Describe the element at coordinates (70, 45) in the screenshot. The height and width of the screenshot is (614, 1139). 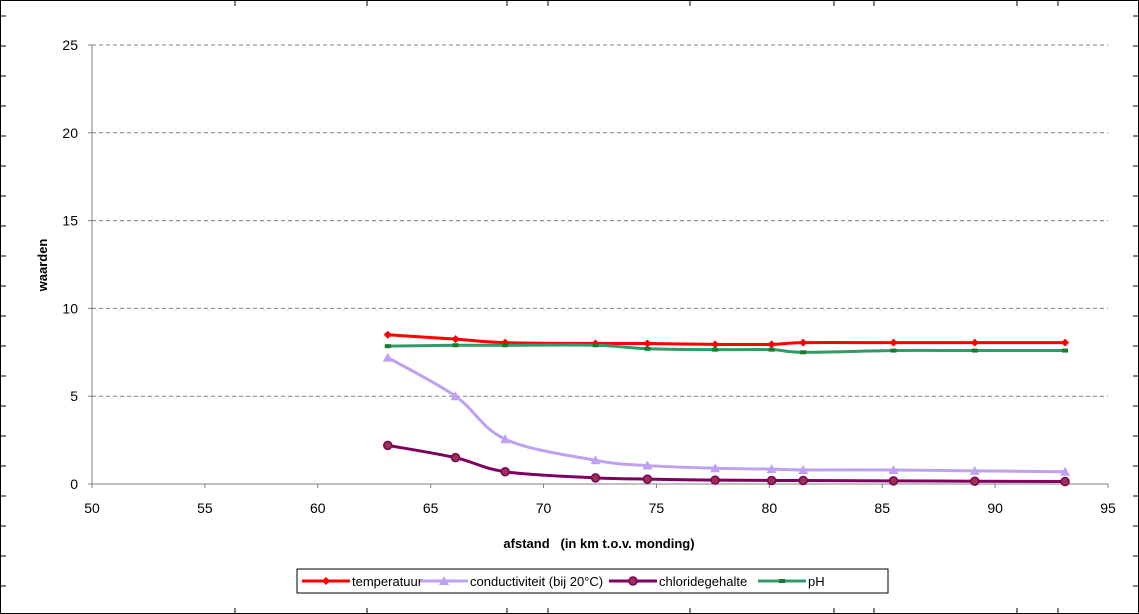
I see `y-tick-label: 25` at that location.